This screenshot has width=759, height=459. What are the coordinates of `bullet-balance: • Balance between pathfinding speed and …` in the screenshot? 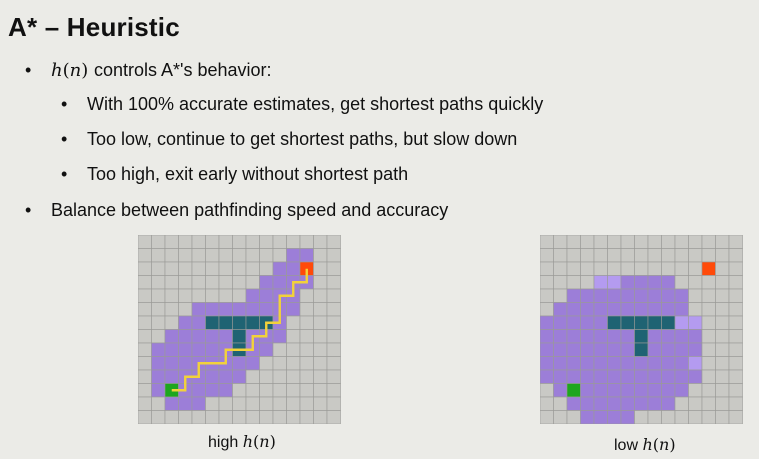 It's located at (237, 210).